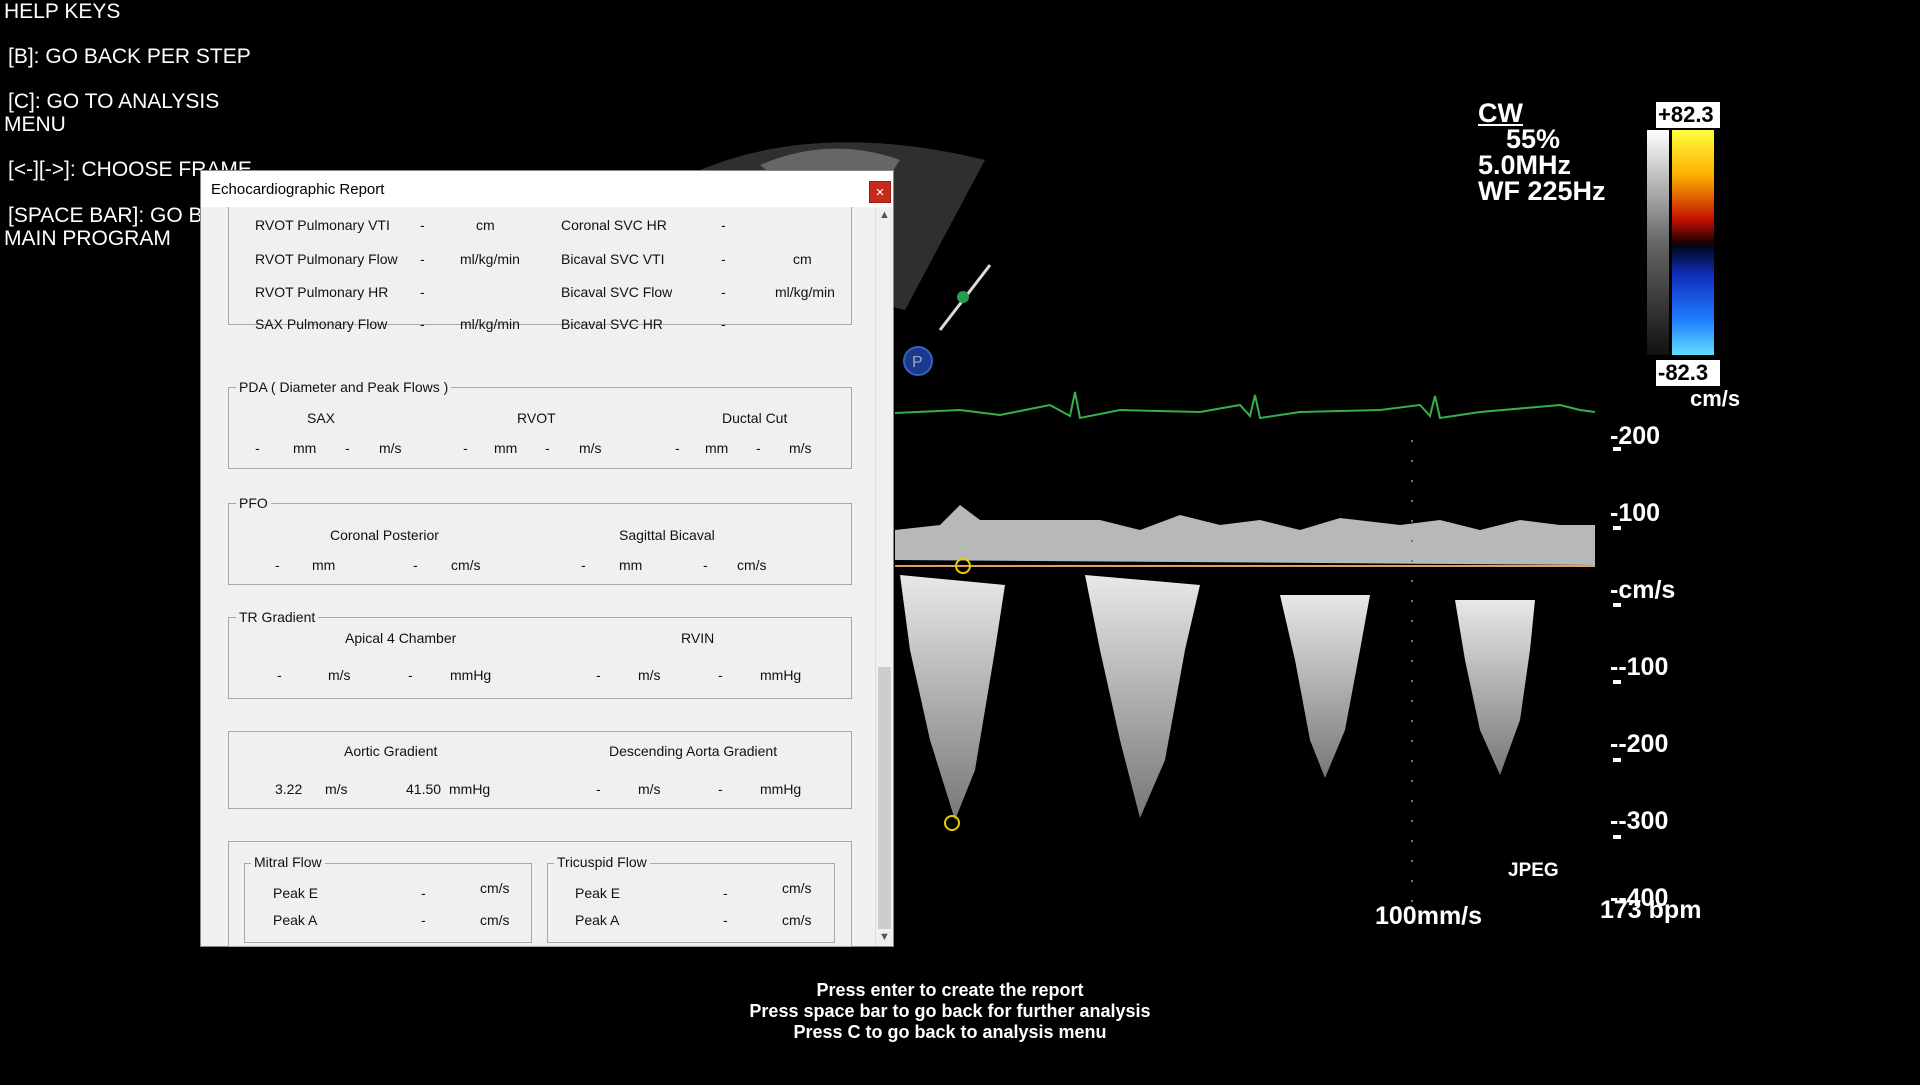 The height and width of the screenshot is (1085, 1920). Describe the element at coordinates (698, 638) in the screenshot. I see `tr-rvin-label: RVIN` at that location.